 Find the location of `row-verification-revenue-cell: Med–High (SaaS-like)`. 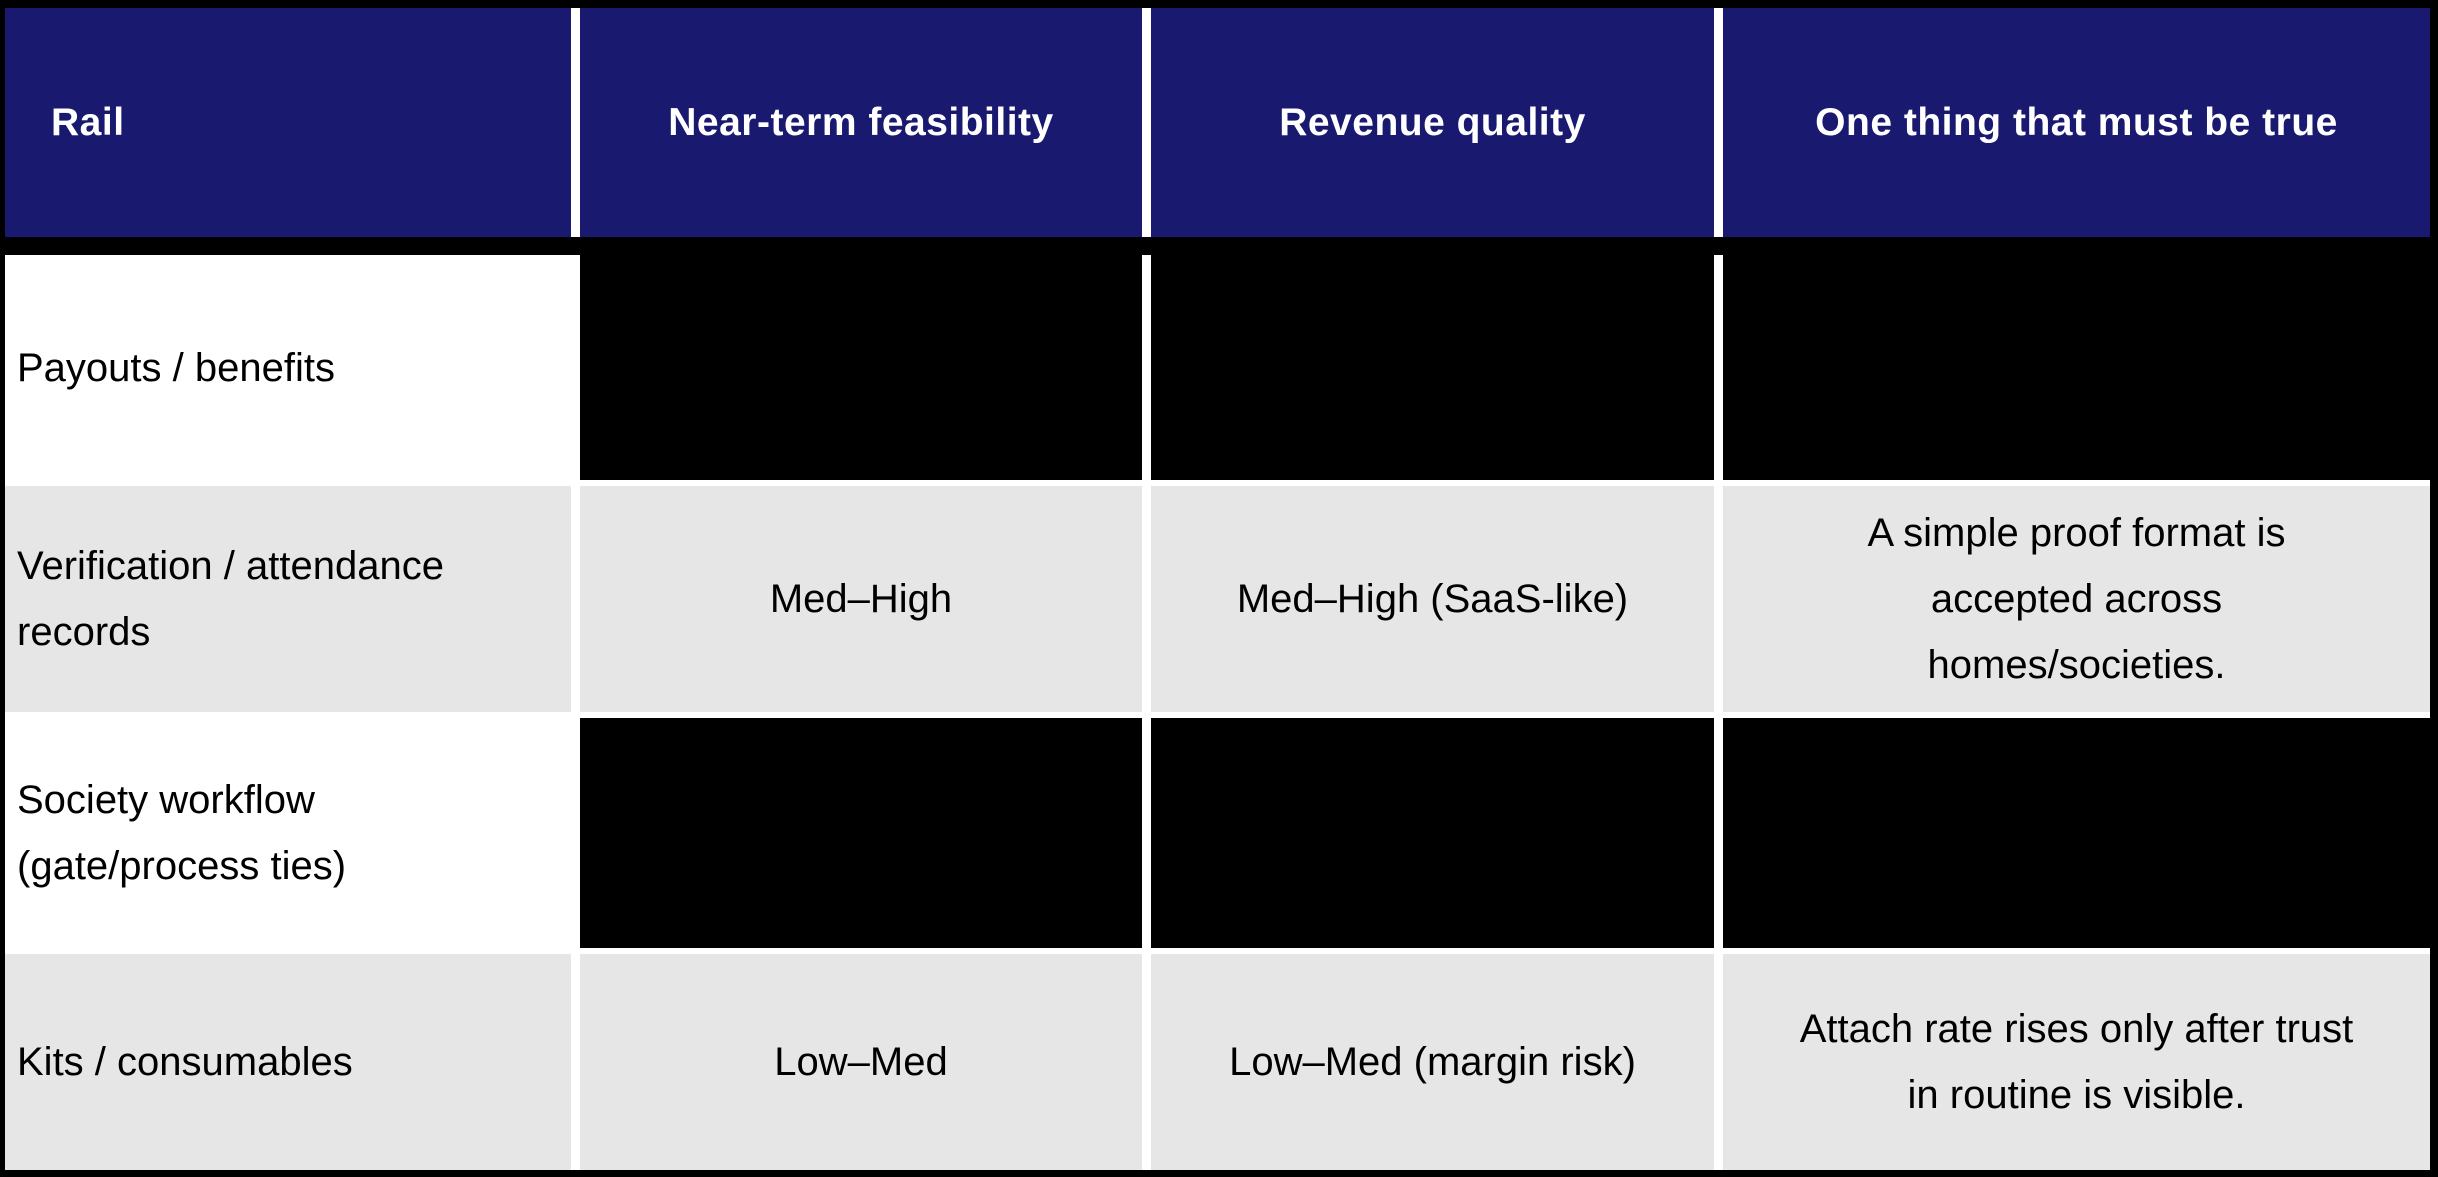

row-verification-revenue-cell: Med–High (SaaS-like) is located at coordinates (1437, 602).